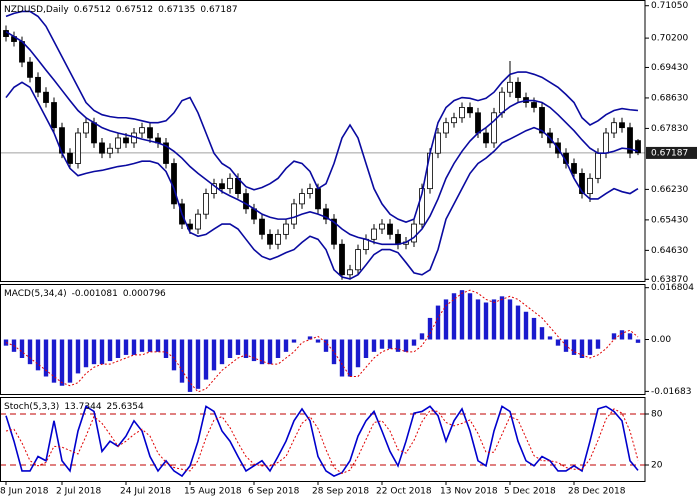  Describe the element at coordinates (274, 492) in the screenshot. I see `x-tick-label: 6 Sep 2018` at that location.